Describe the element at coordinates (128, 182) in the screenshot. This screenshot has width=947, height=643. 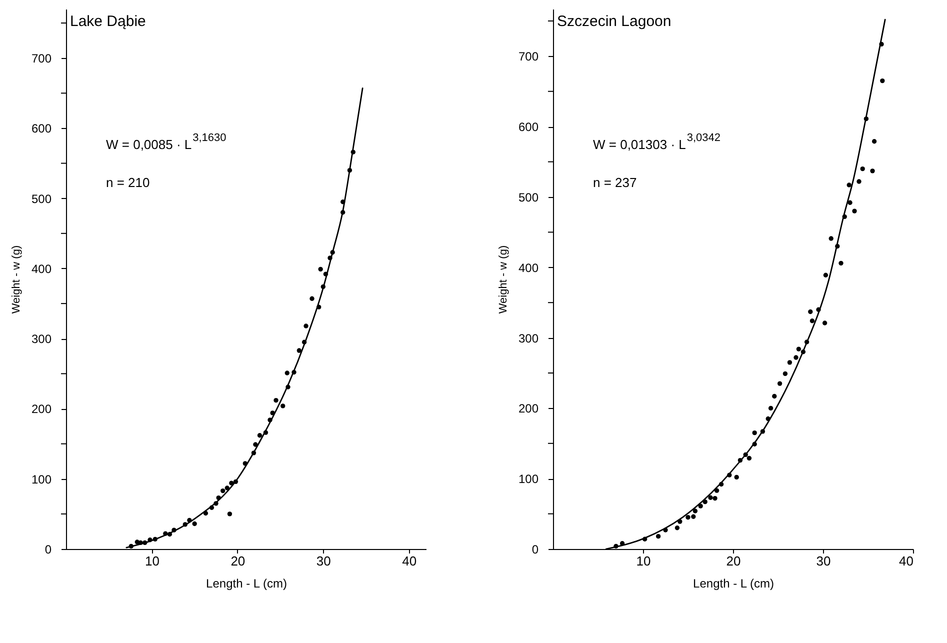
I see `annotation: n = 210` at that location.